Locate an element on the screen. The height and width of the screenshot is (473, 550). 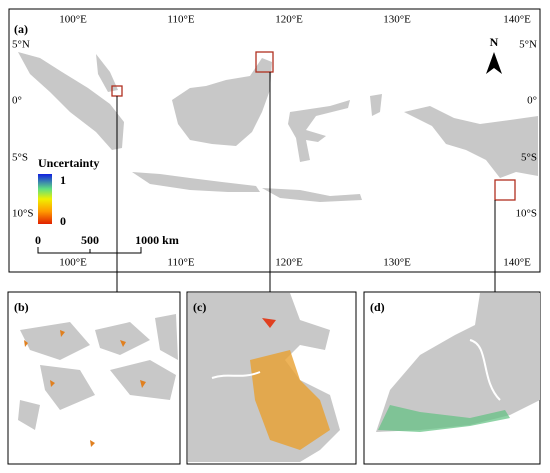
legend-max: 1 is located at coordinates (63, 180).